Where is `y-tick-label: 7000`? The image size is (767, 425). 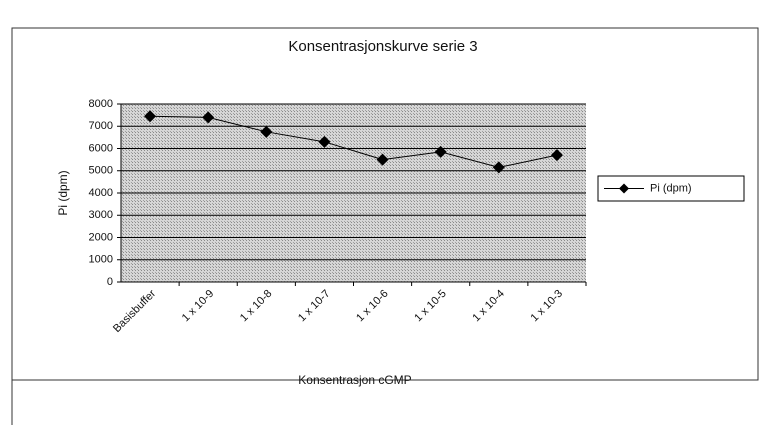 y-tick-label: 7000 is located at coordinates (101, 126).